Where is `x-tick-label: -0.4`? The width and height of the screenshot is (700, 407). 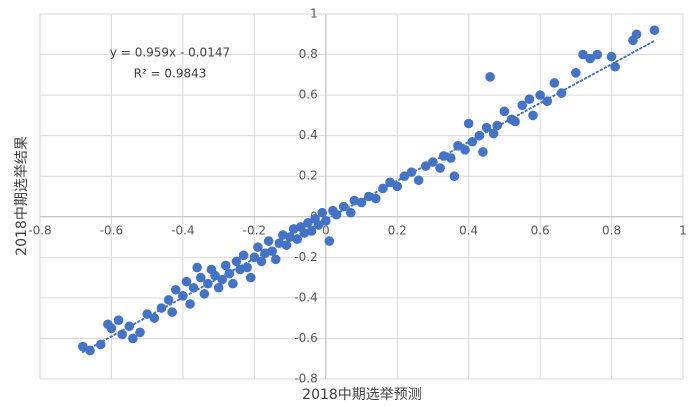
x-tick-label: -0.4 is located at coordinates (182, 230).